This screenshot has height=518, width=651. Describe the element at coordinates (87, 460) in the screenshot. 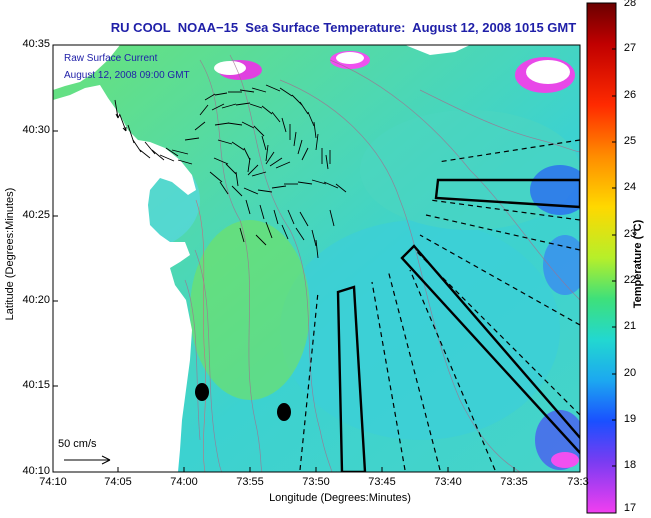

I see `scale-arrow` at that location.